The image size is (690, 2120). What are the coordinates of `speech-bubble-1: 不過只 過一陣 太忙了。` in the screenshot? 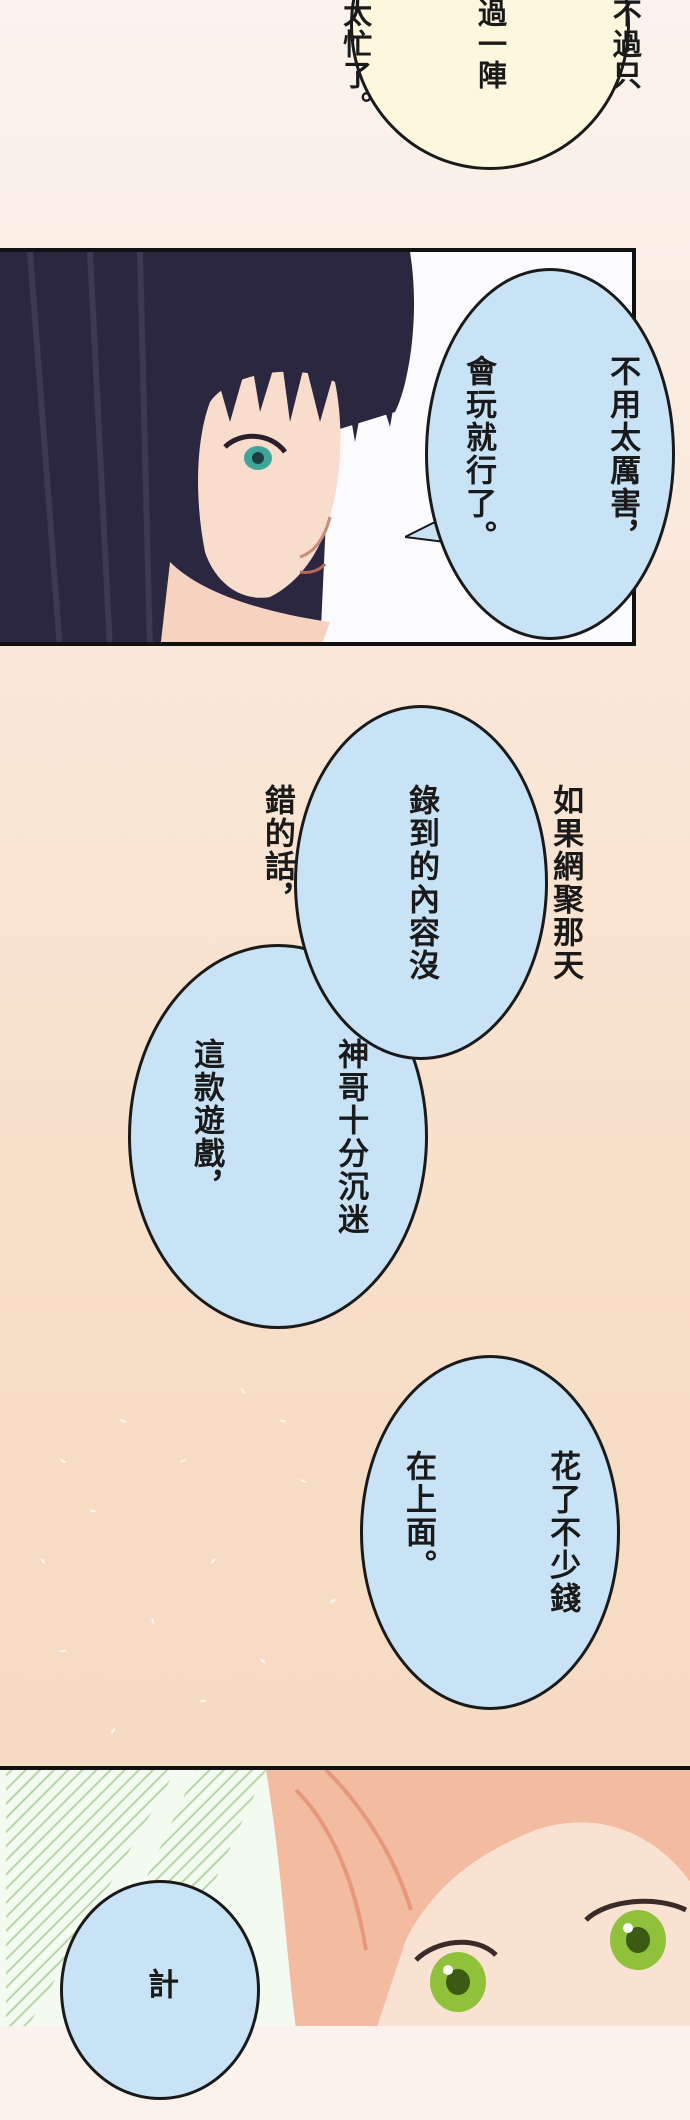 It's located at (490, 85).